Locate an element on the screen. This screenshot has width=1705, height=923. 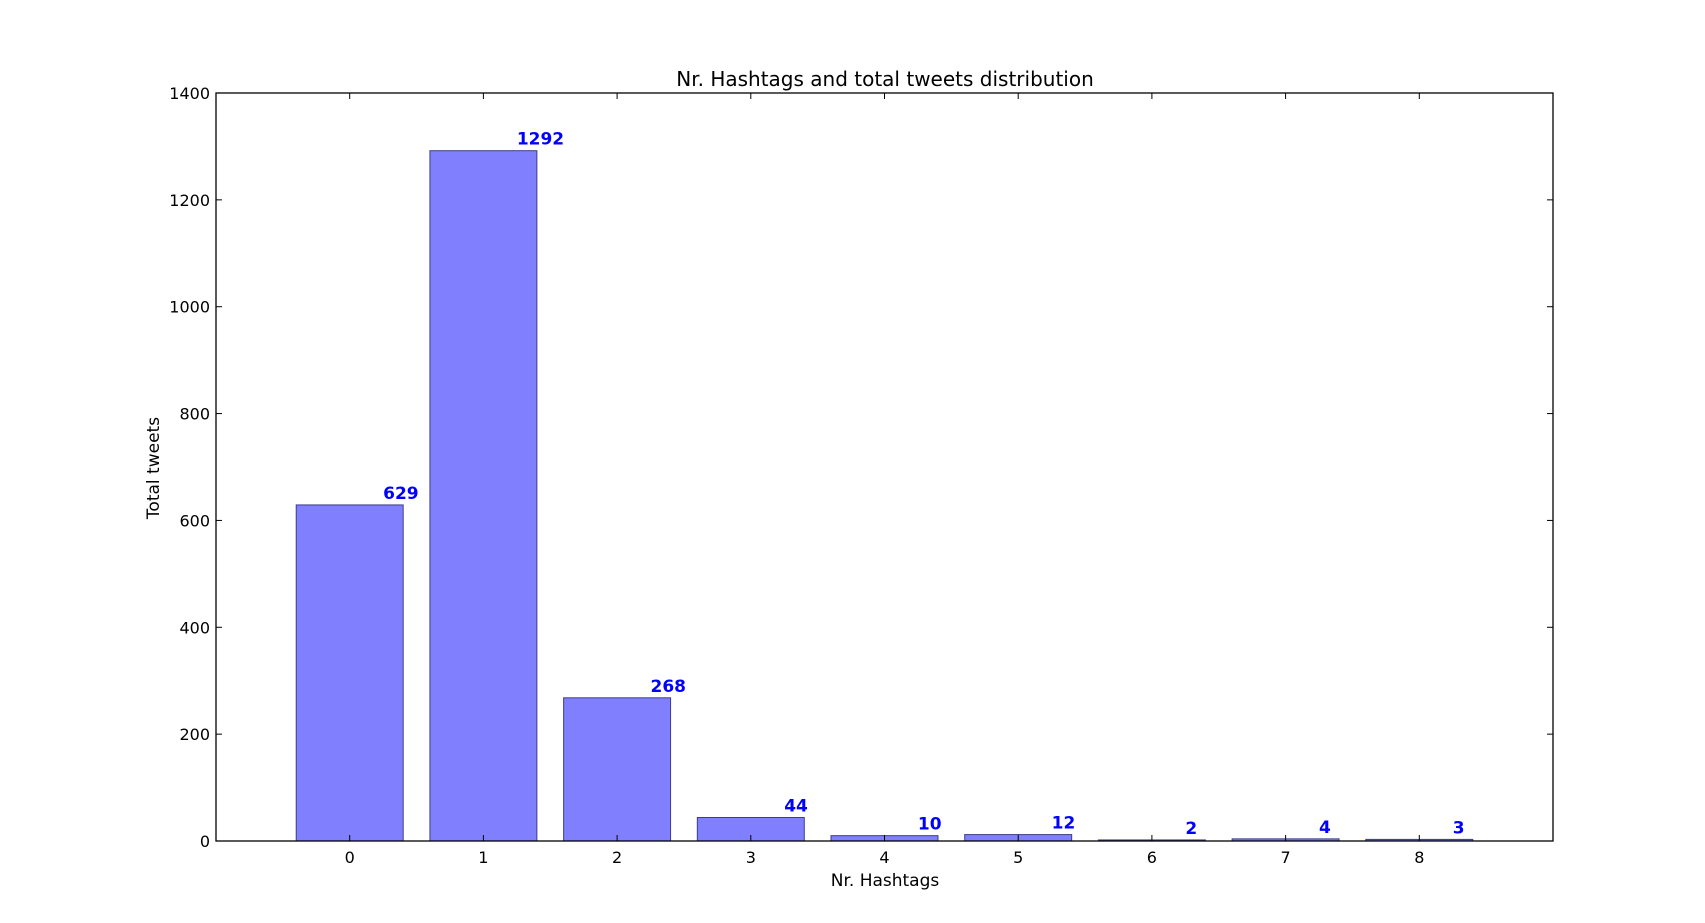
x-tick-label-2: 2 is located at coordinates (617, 857).